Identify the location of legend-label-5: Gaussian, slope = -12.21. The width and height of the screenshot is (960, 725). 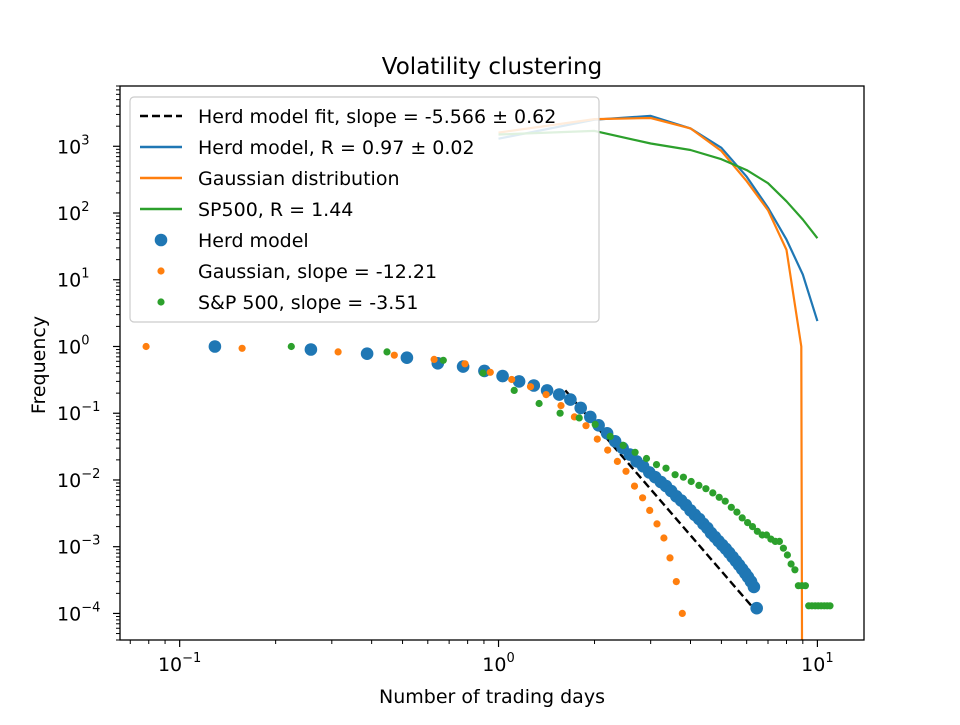
(317, 272).